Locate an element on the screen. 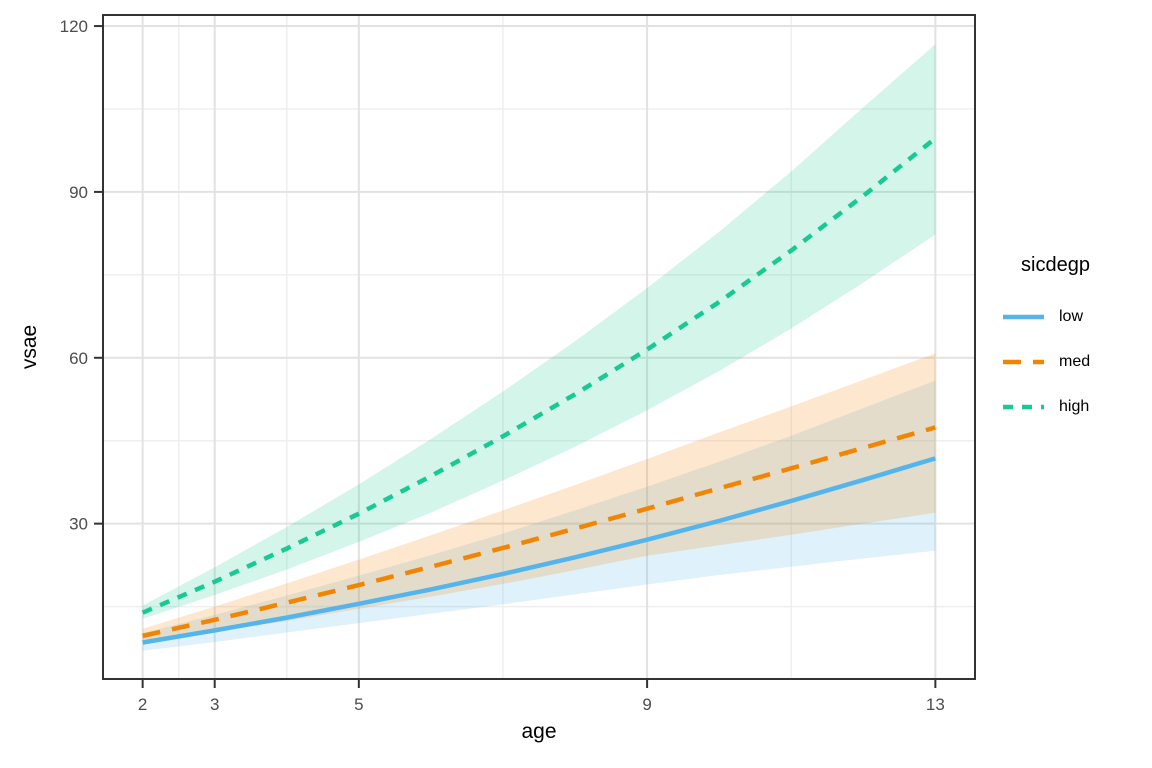 The image size is (1152, 768). y-tick-label: 120 is located at coordinates (74, 26).